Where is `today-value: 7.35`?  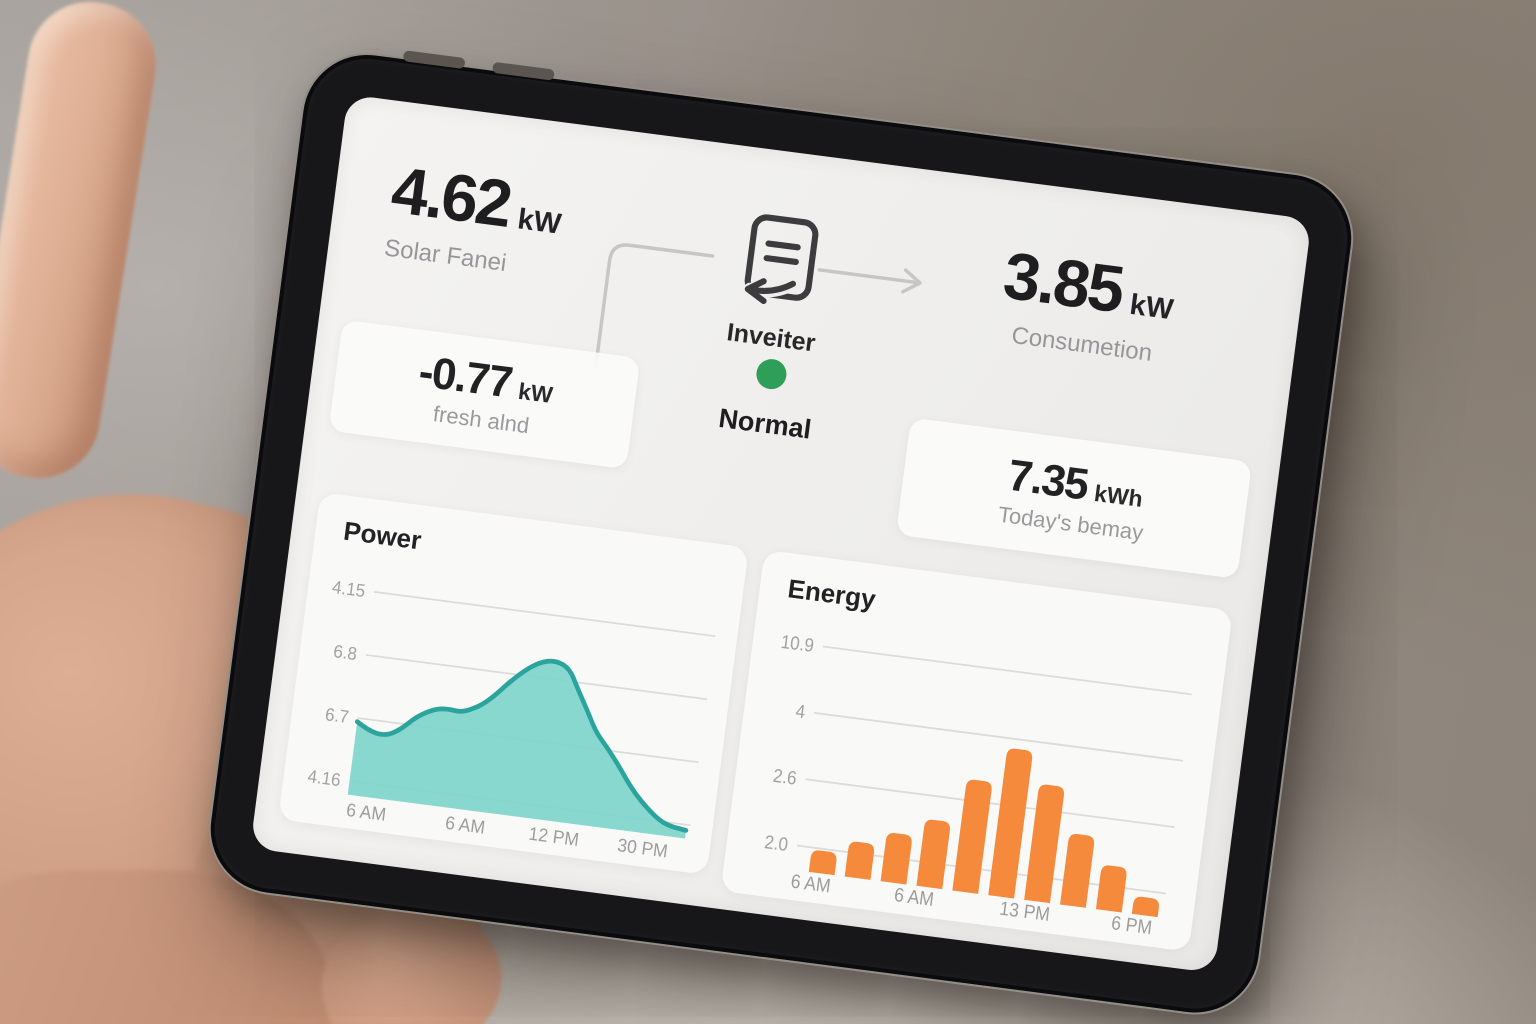
today-value: 7.35 is located at coordinates (1048, 480).